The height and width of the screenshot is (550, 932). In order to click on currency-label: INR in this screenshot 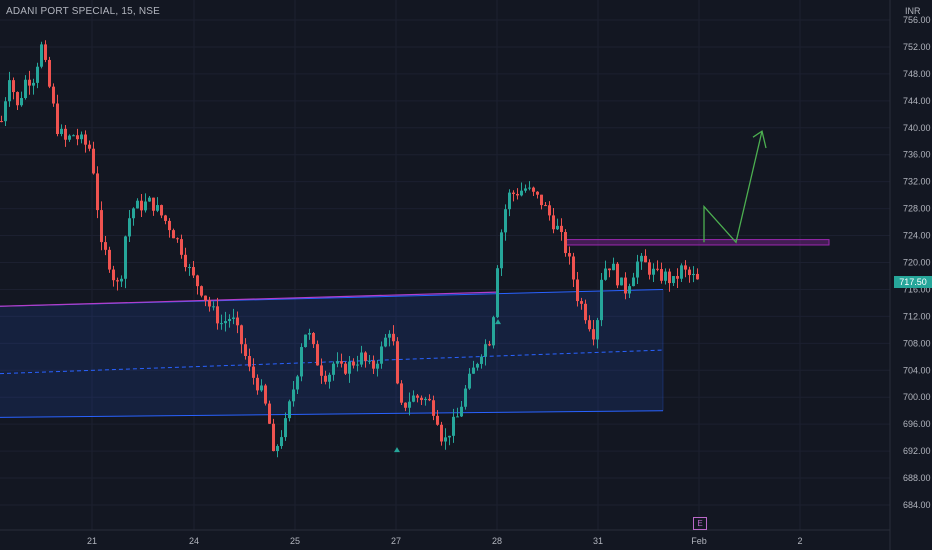, I will do `click(913, 11)`.